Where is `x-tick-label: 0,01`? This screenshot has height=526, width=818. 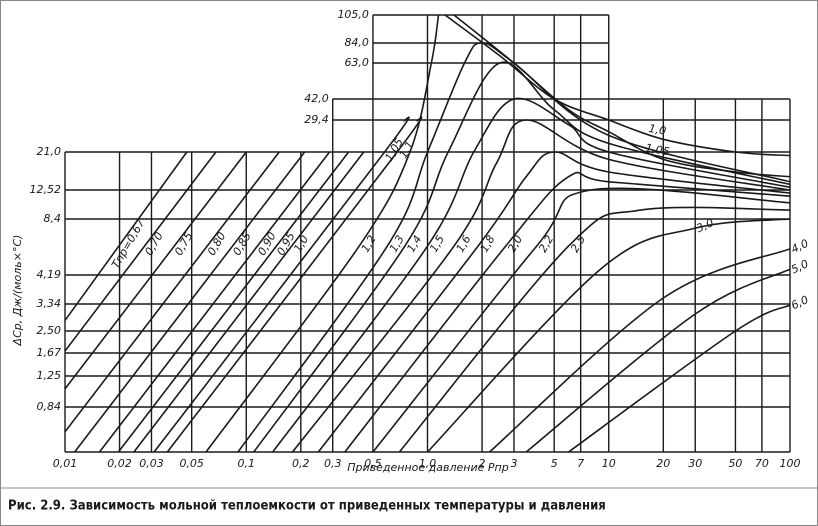 x-tick-label: 0,01 is located at coordinates (65, 463).